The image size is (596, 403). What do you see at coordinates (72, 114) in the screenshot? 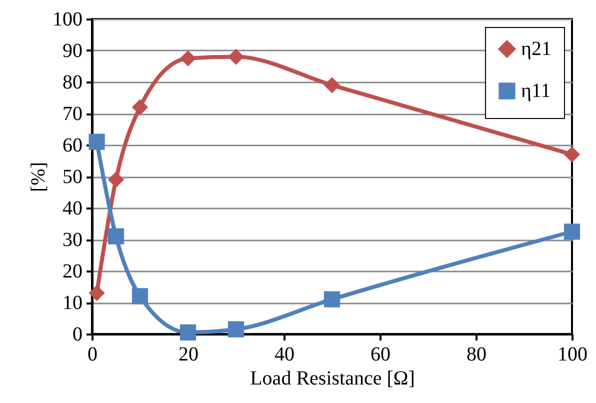
I see `y-tick-label: 70` at bounding box center [72, 114].